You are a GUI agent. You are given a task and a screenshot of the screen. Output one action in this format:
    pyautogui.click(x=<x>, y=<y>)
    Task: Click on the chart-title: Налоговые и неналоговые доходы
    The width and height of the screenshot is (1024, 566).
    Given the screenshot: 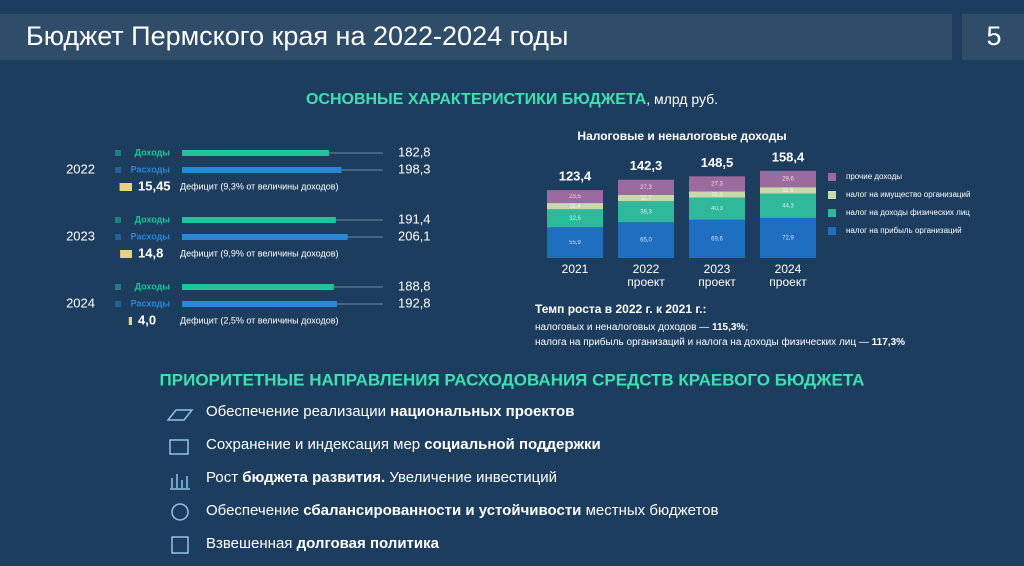 What is the action you would take?
    pyautogui.click(x=681, y=136)
    